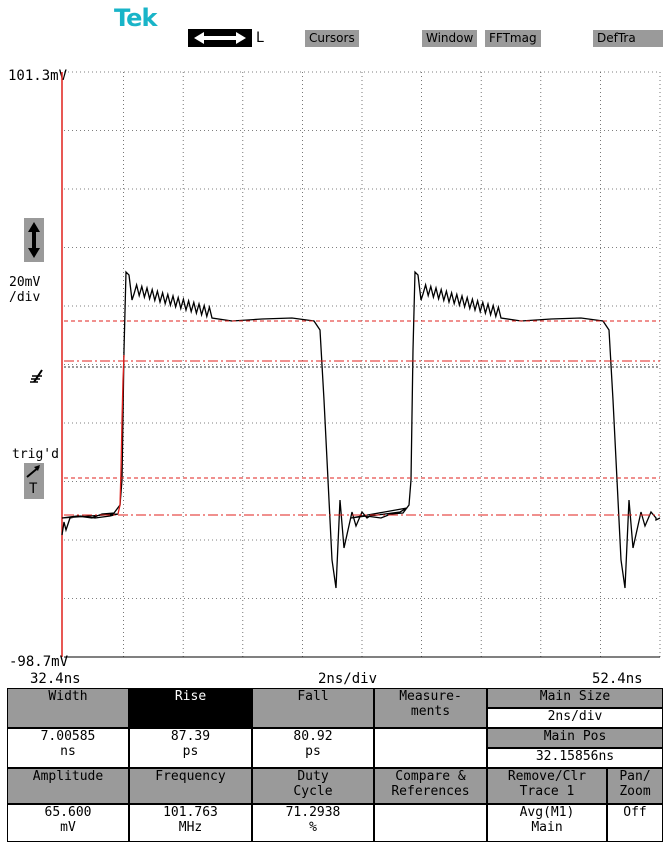  I want to click on arrow-suffix-label: L, so click(260, 38).